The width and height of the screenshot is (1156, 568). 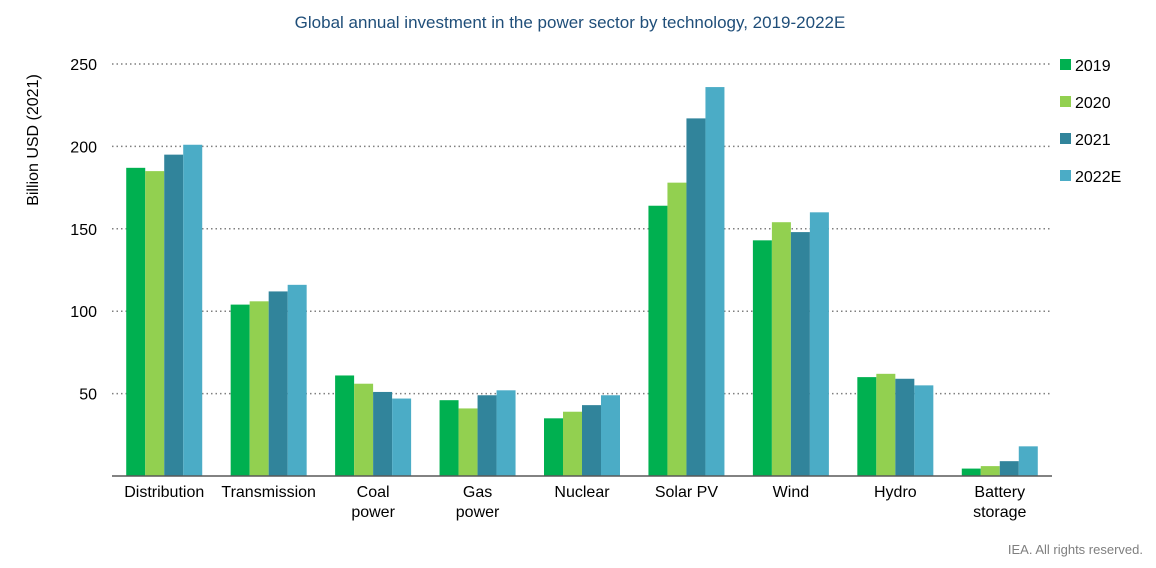 I want to click on legend: 2019 2020 2021 2022E, so click(x=1090, y=122).